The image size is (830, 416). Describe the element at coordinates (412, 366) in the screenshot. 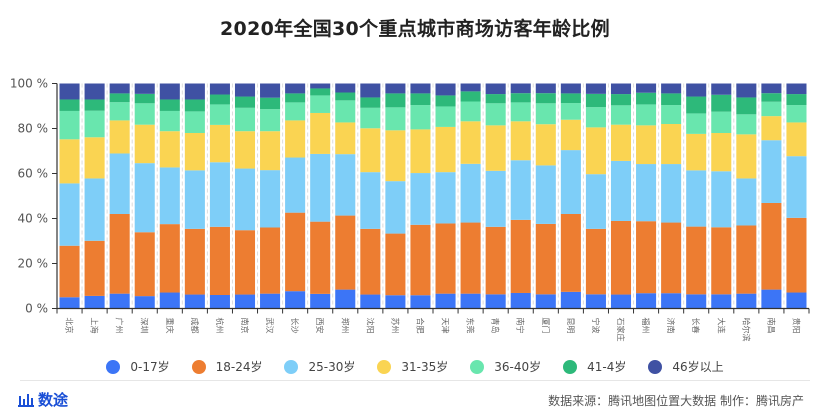

I see `legend-item: 31-35岁` at that location.